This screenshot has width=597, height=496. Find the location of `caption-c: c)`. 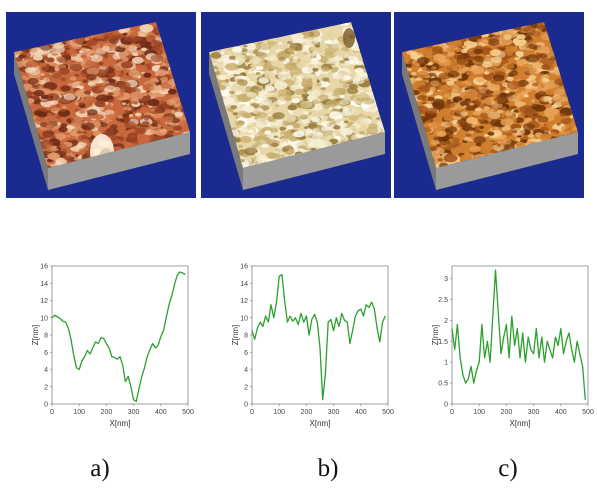

caption-c: c) is located at coordinates (508, 468).